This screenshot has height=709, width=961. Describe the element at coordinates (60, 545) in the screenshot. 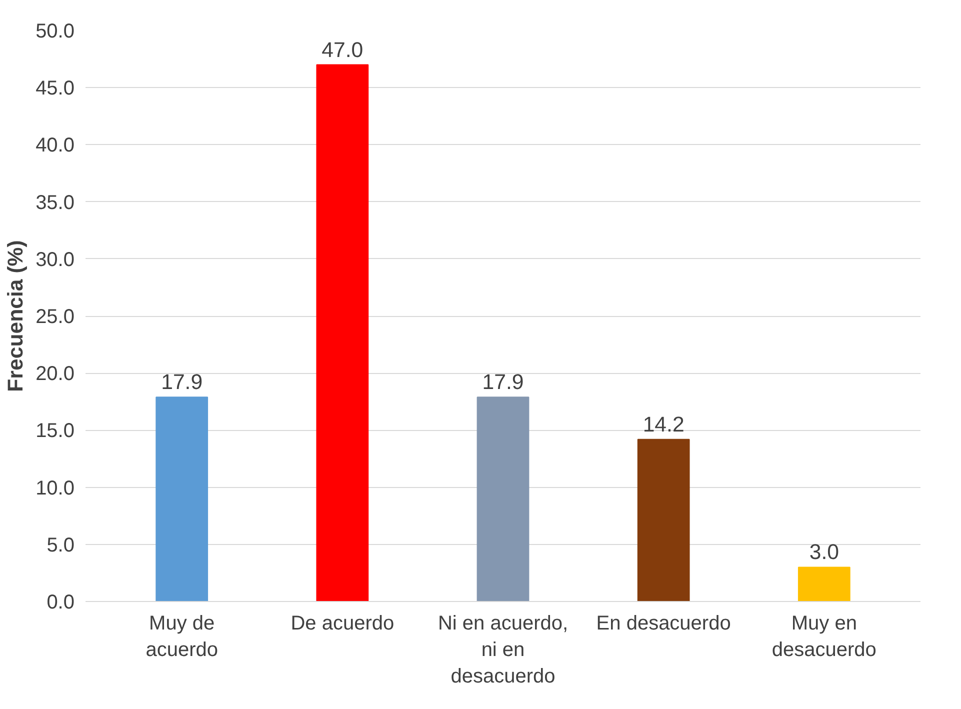

I see `y-tick-label: 5.0` at that location.